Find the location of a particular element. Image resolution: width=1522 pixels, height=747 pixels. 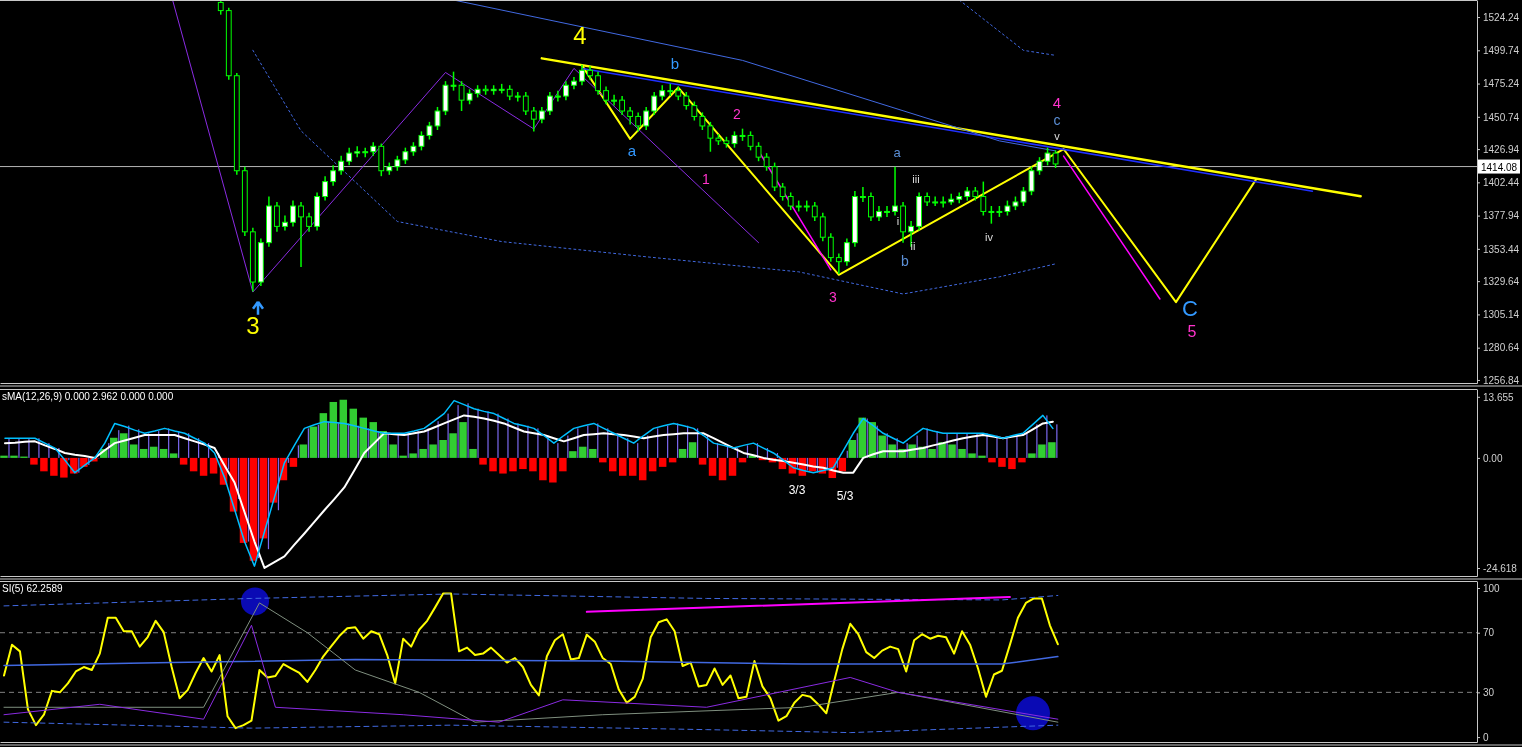

y-tick-label: 0.00 is located at coordinates (1493, 458).